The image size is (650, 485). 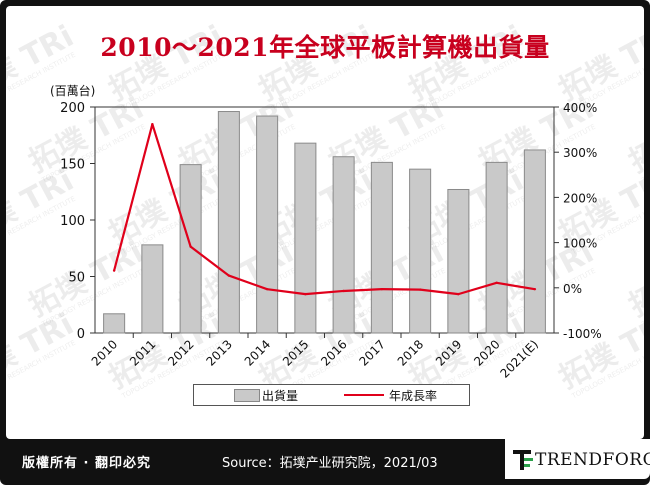 I want to click on legend: 出貨量 年成長率, so click(x=331, y=395).